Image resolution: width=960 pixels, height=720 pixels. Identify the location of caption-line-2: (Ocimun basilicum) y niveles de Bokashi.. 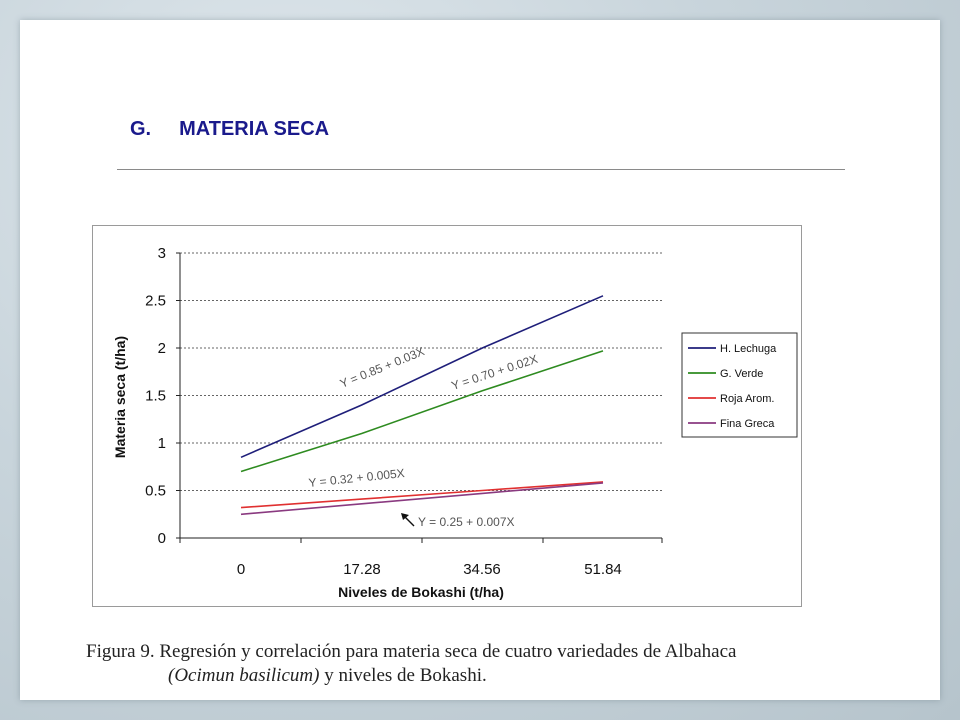
(451, 676).